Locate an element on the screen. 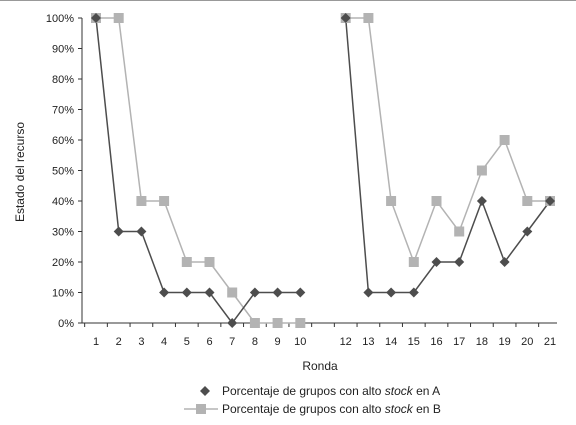 The image size is (576, 425). y-tick-label: 70% is located at coordinates (63, 111).